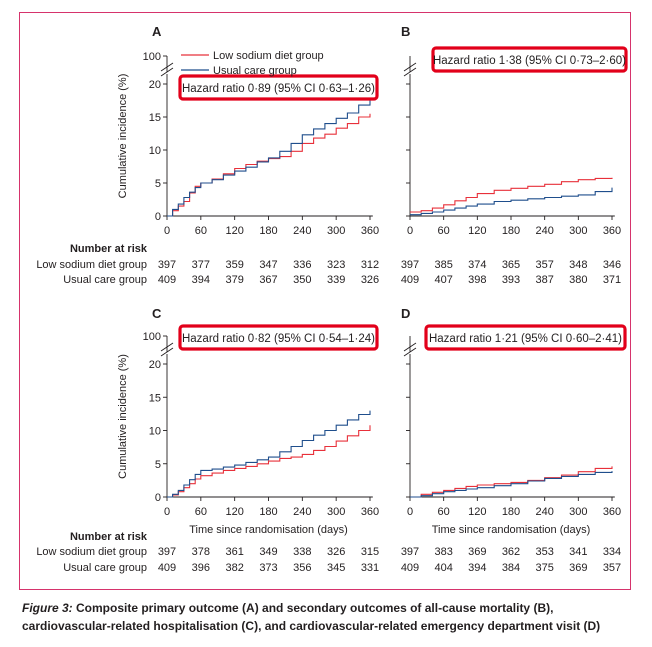 The width and height of the screenshot is (652, 647). What do you see at coordinates (477, 552) in the screenshot?
I see `panel-d-risk-low-sodium-value: 369` at bounding box center [477, 552].